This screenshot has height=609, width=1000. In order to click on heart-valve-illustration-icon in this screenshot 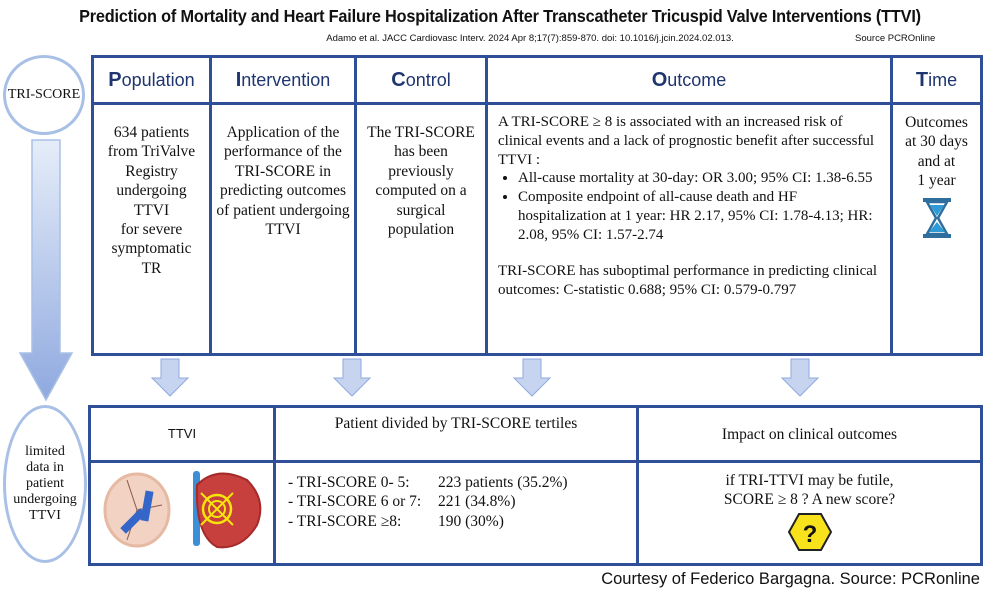, I will do `click(182, 510)`.